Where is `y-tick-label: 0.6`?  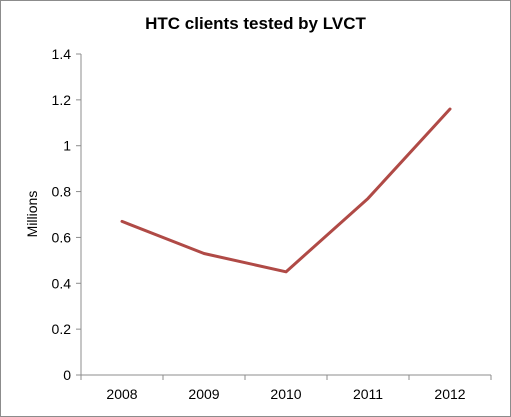 y-tick-label: 0.6 is located at coordinates (62, 237).